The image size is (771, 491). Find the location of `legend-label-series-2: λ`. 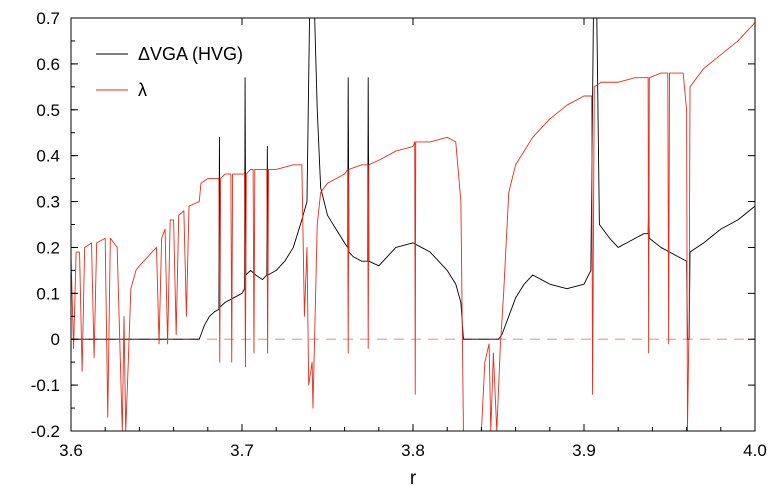

legend-label-series-2: λ is located at coordinates (142, 90).